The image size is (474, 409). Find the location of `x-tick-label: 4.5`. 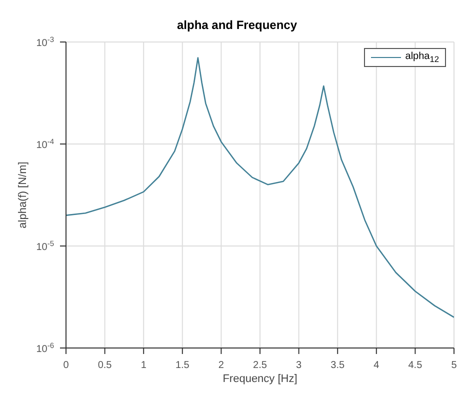

x-tick-label: 4.5 is located at coordinates (415, 365).